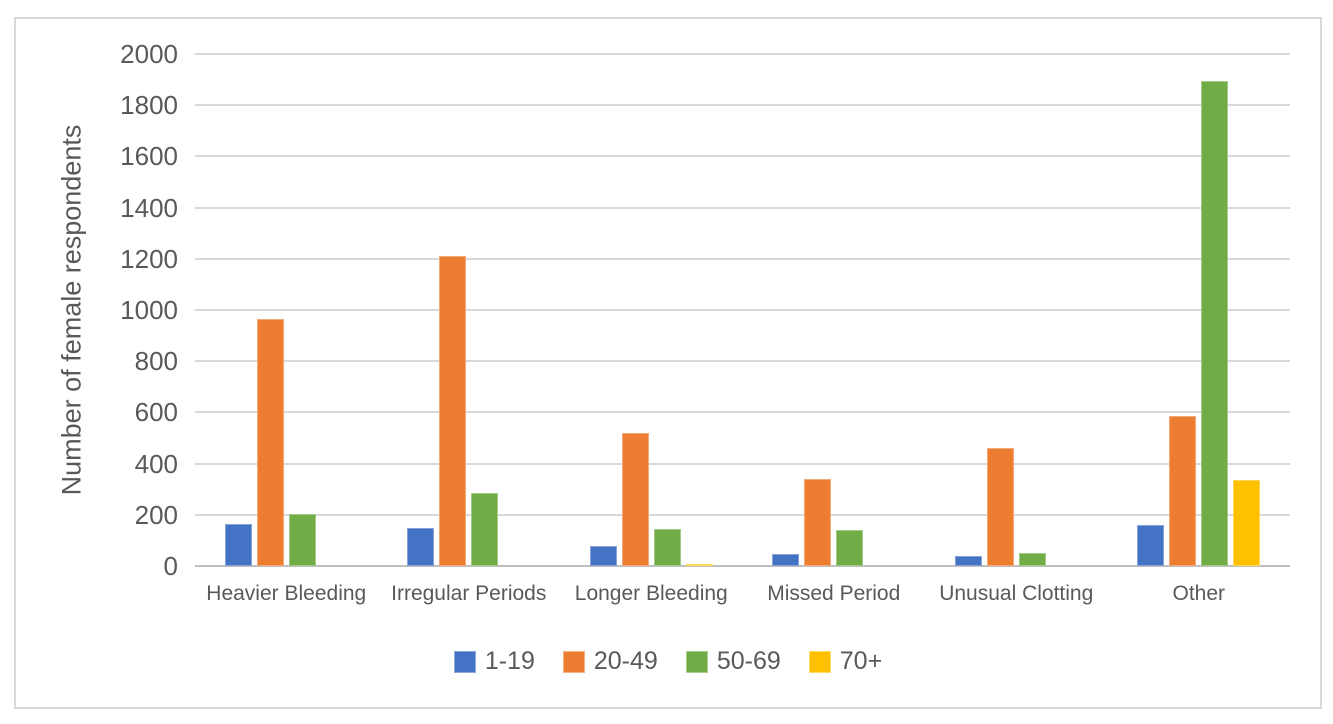 The width and height of the screenshot is (1333, 724). I want to click on legend-item-70: 70+, so click(845, 661).